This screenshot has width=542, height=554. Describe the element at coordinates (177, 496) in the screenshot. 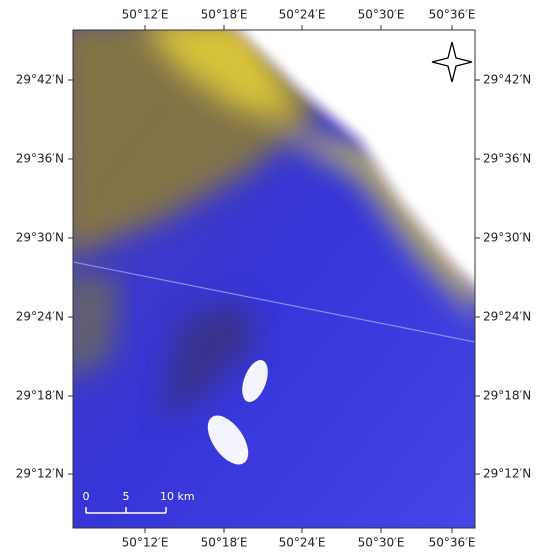

I see `scale-bar-label: 10 km` at that location.